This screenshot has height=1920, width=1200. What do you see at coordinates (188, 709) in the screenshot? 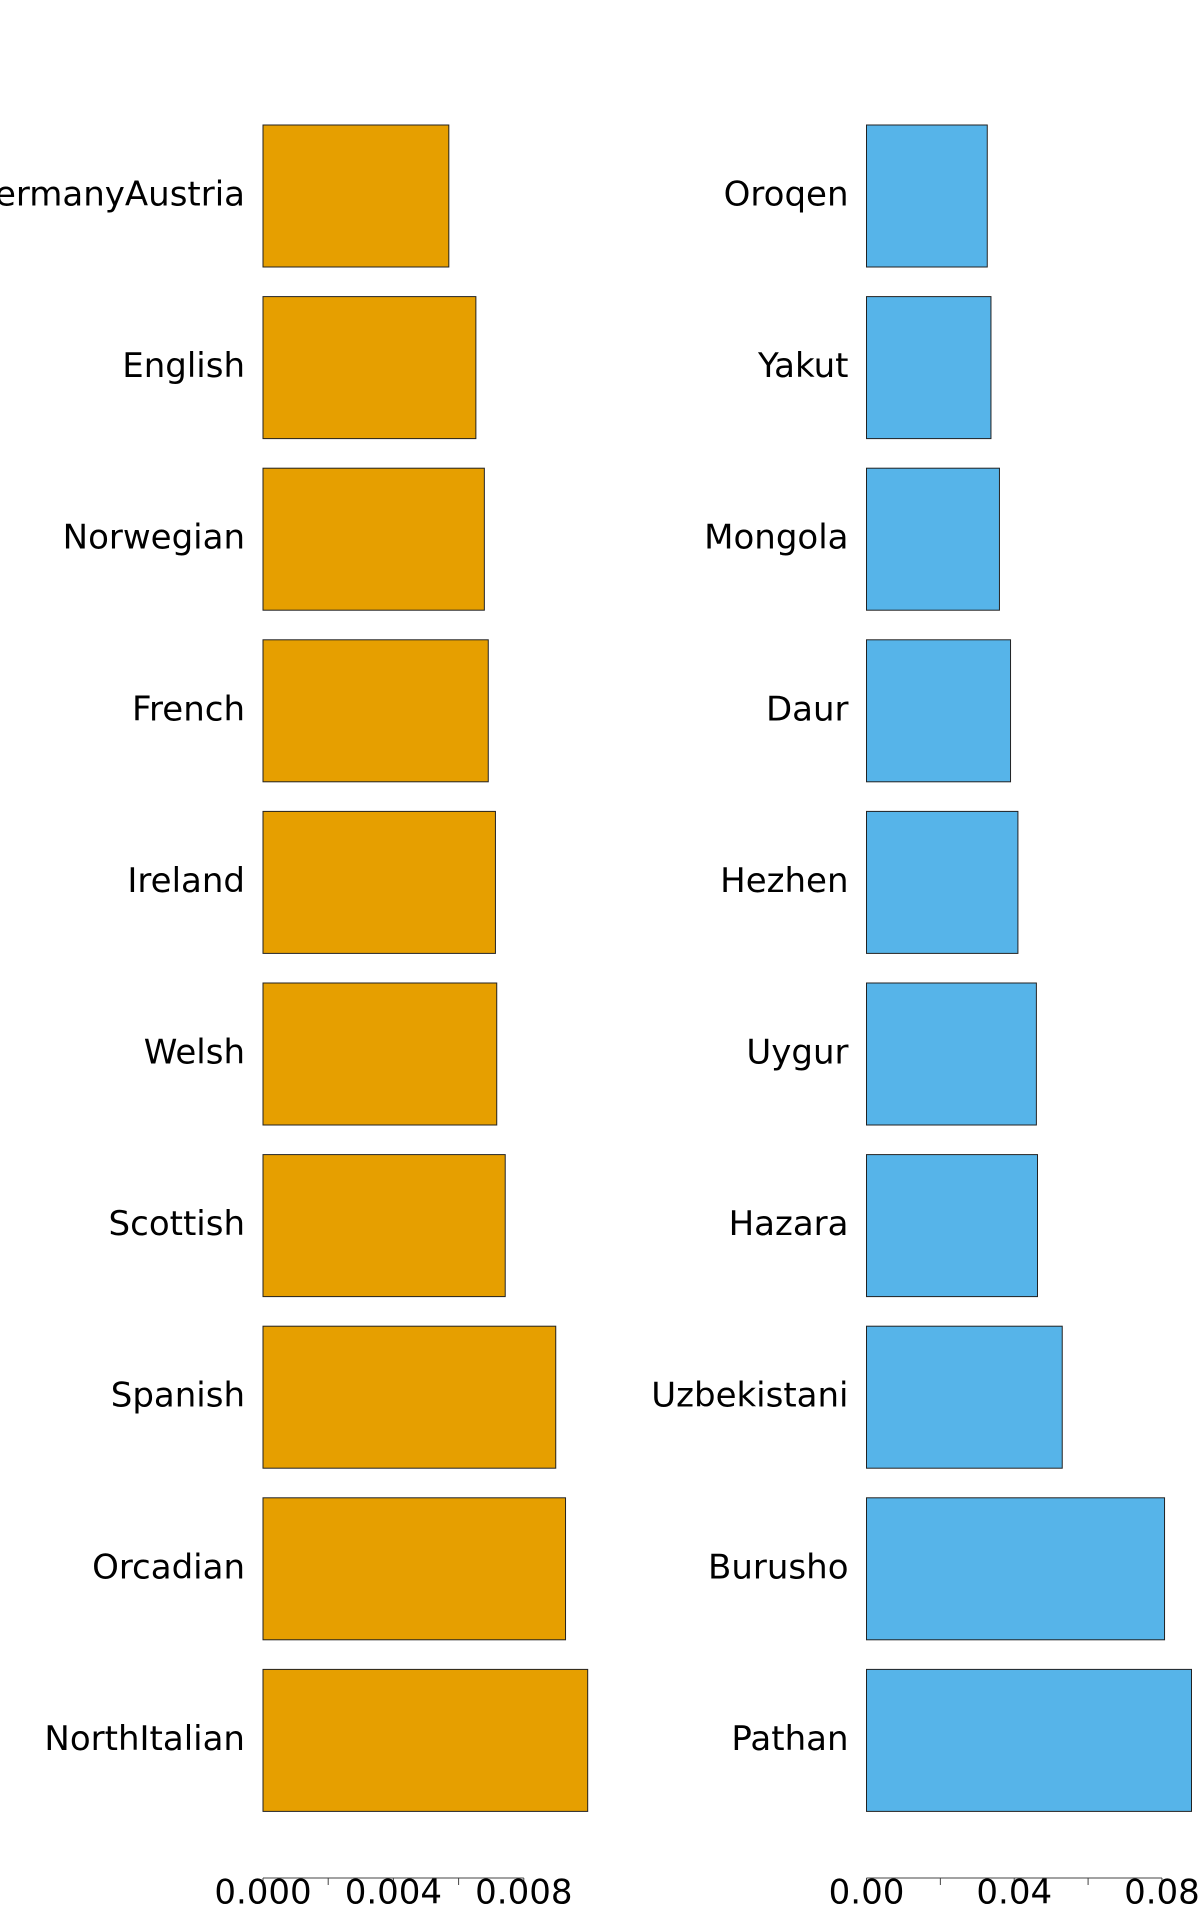
I see `y-tick-label: French` at bounding box center [188, 709].